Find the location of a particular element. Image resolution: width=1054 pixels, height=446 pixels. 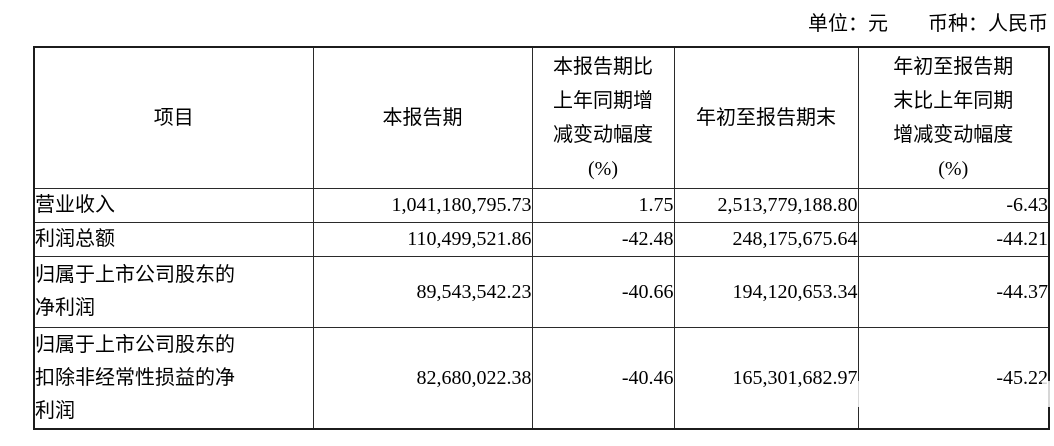

ytd-change-value: -44.21 is located at coordinates (953, 239).